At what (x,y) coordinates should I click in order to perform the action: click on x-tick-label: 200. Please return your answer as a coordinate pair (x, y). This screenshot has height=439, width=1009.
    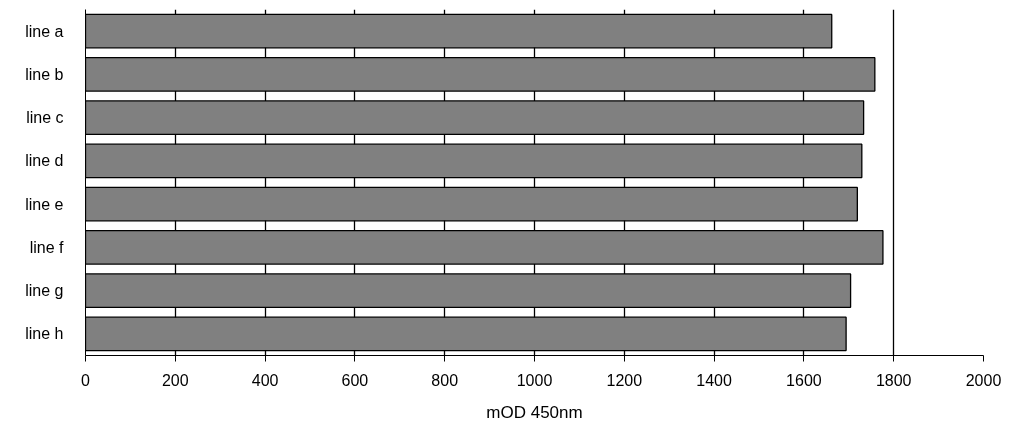
    Looking at the image, I should click on (175, 380).